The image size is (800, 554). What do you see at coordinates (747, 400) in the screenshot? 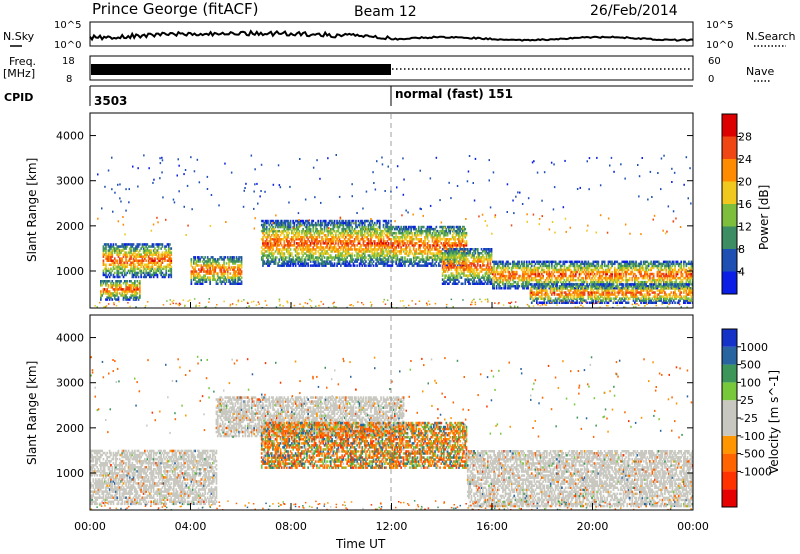
I see `velocity-cbar-tick: 25` at bounding box center [747, 400].